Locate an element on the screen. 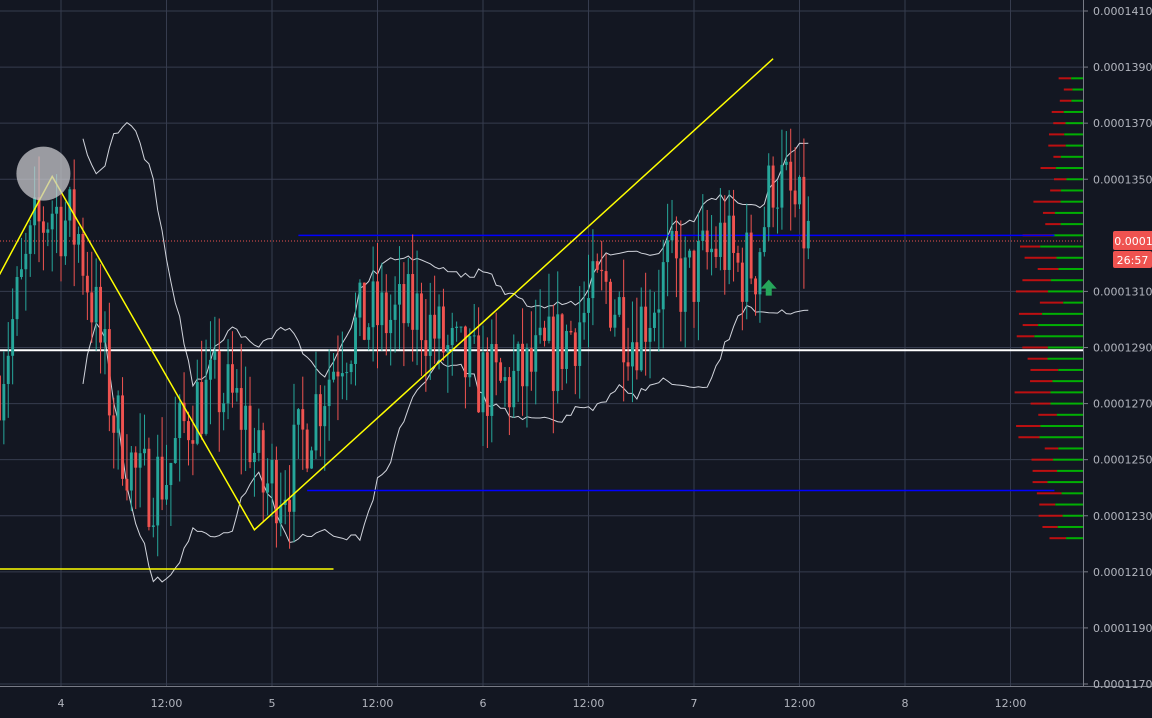  price-tick-label: 0.0001190 is located at coordinates (1122, 628).